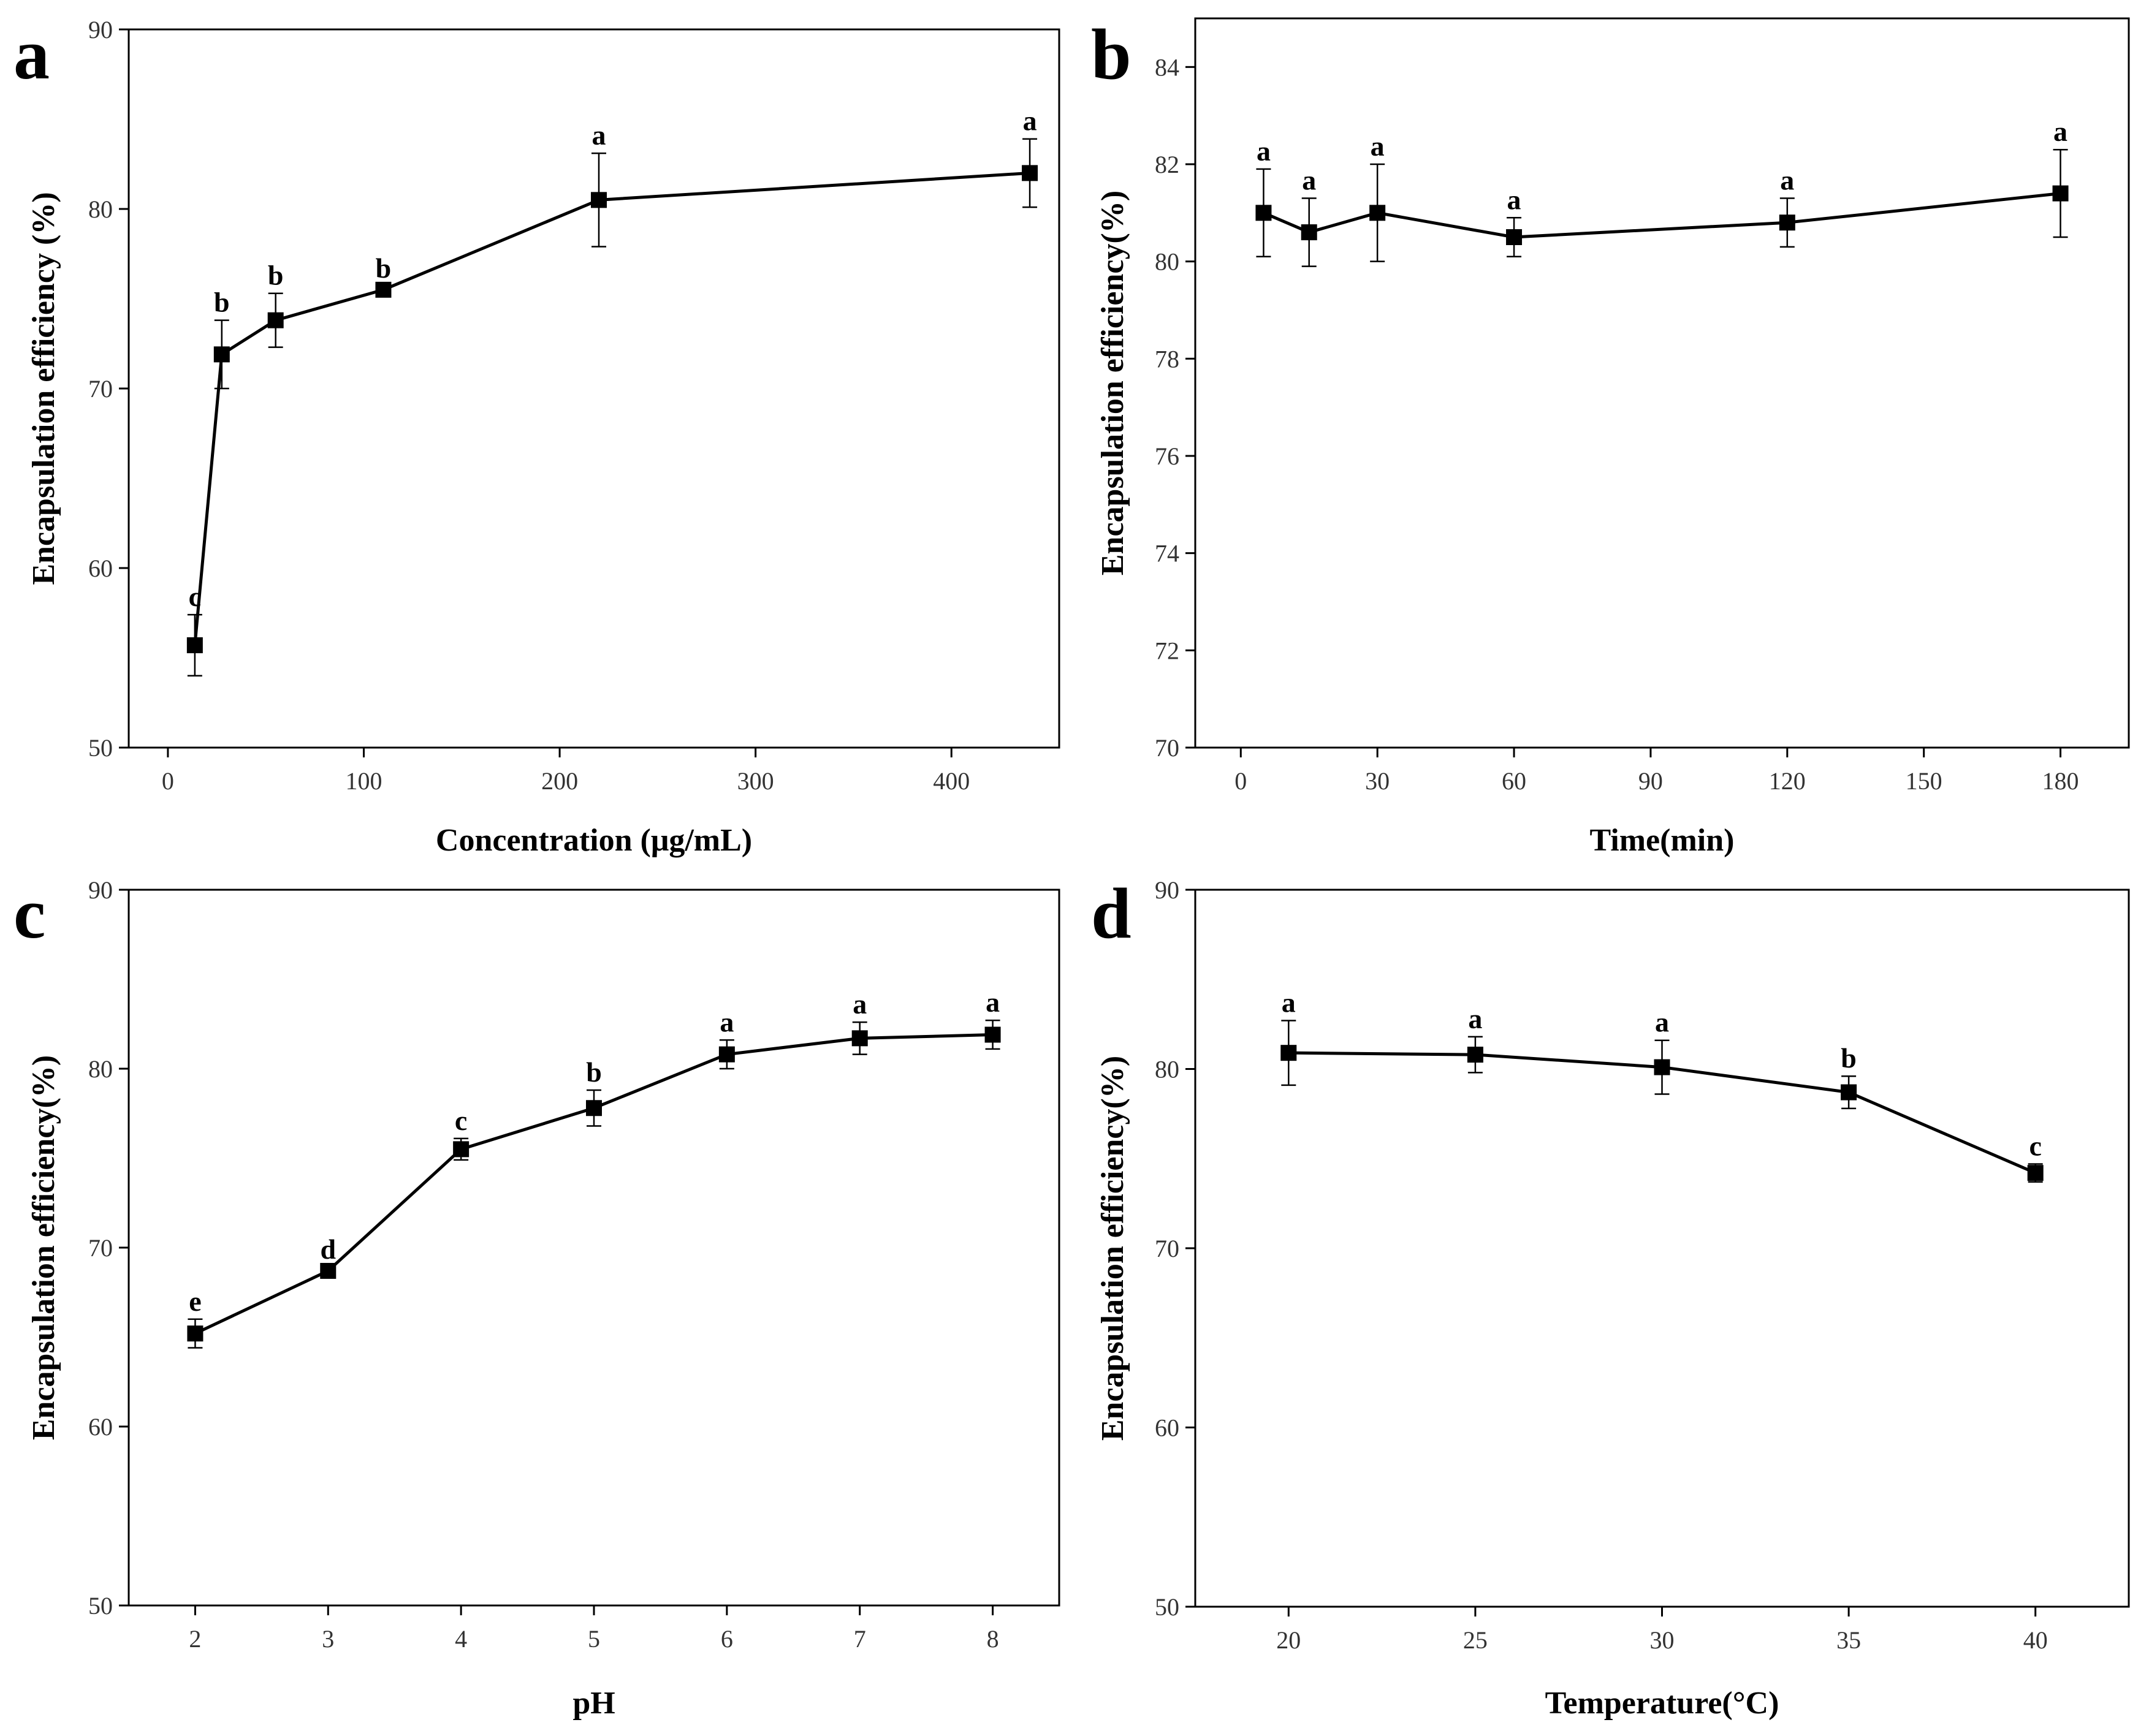 This screenshot has width=2149, height=1736. What do you see at coordinates (993, 1639) in the screenshot?
I see `x-tick-label: 8` at bounding box center [993, 1639].